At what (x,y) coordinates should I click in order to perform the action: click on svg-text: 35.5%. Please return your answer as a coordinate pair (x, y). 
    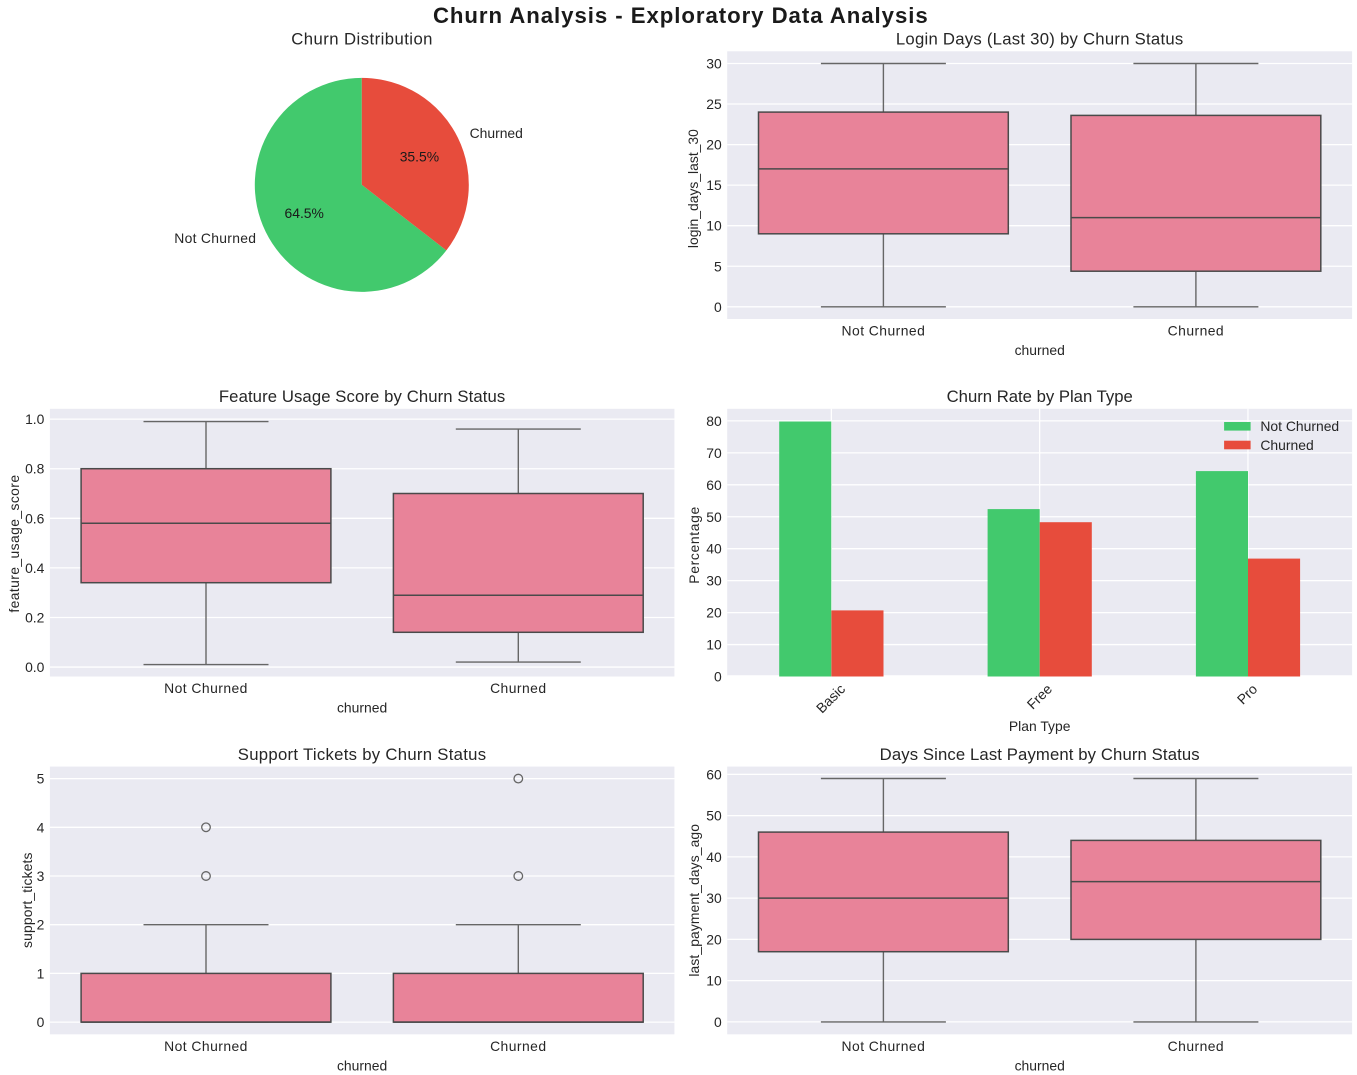
    Looking at the image, I should click on (419, 157).